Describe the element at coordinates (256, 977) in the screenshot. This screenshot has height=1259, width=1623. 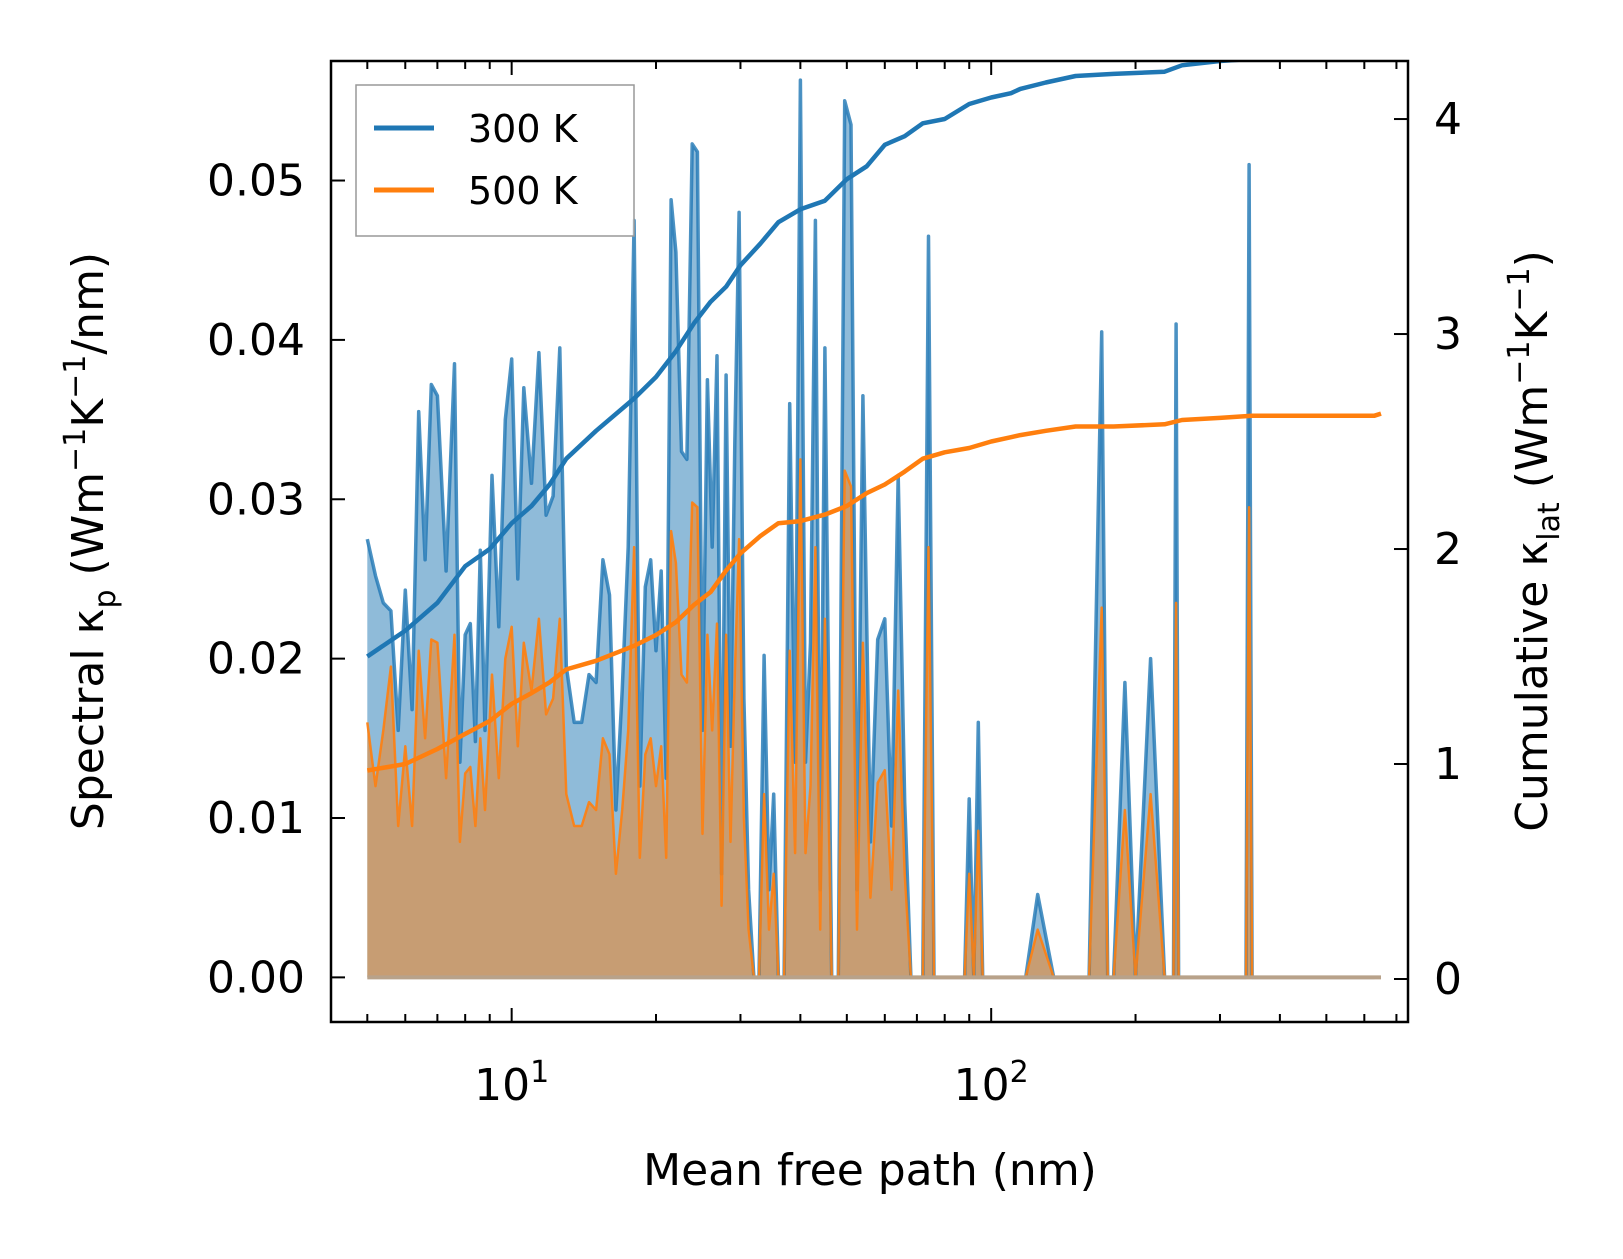
I see `y-left-tick-label: 0.00` at that location.